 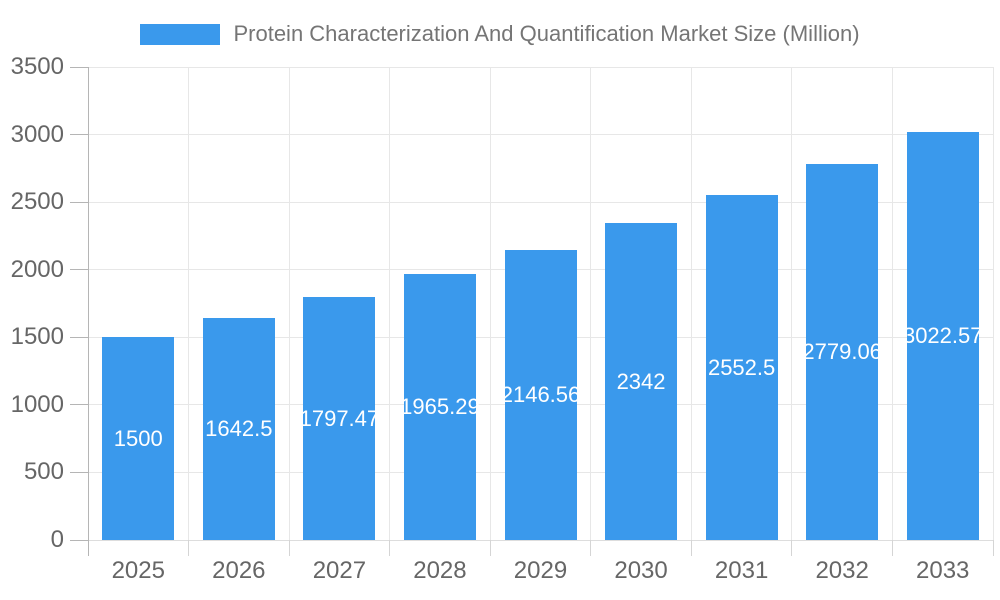 I want to click on bar-2026: 1642.5, so click(x=238, y=429).